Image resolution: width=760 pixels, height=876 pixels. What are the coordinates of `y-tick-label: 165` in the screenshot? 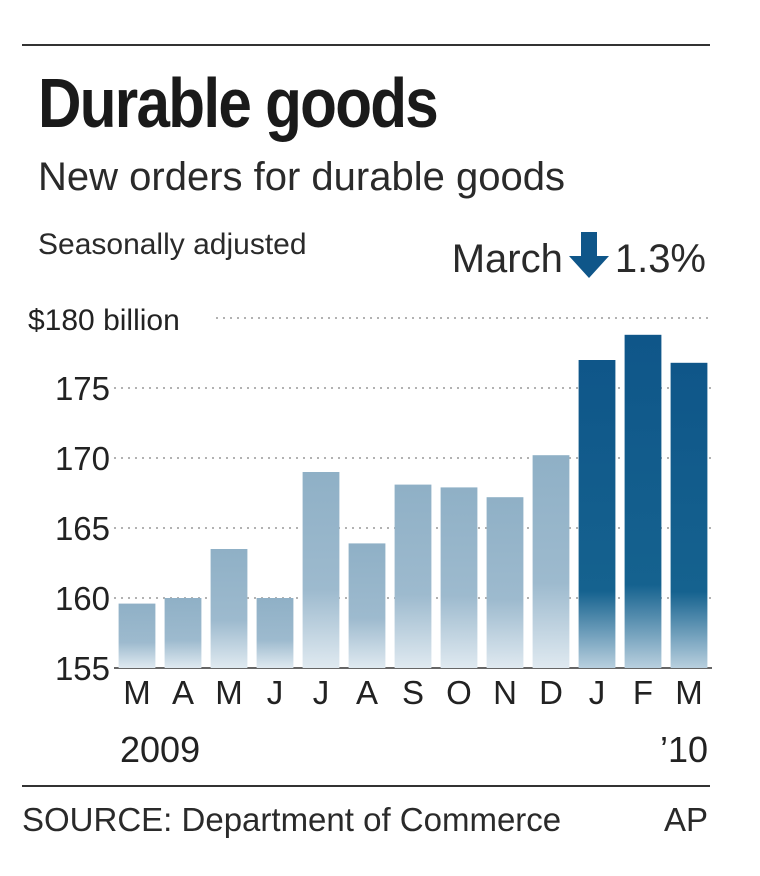 It's located at (82, 528).